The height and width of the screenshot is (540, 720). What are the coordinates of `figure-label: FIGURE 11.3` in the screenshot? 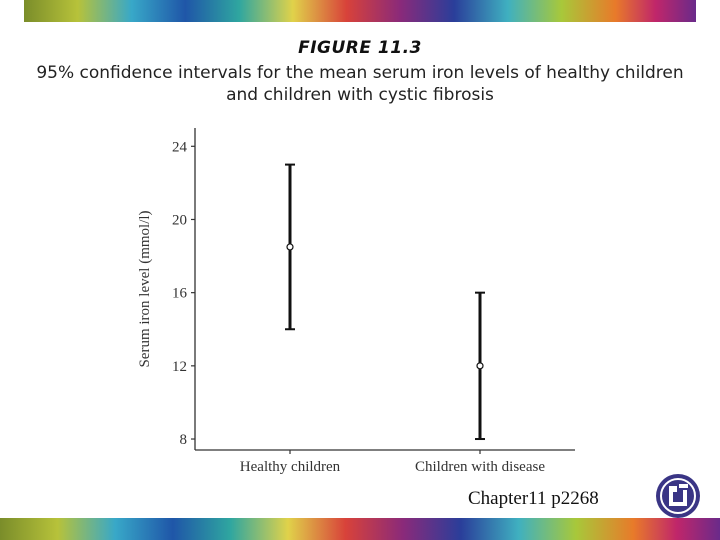 It's located at (360, 48).